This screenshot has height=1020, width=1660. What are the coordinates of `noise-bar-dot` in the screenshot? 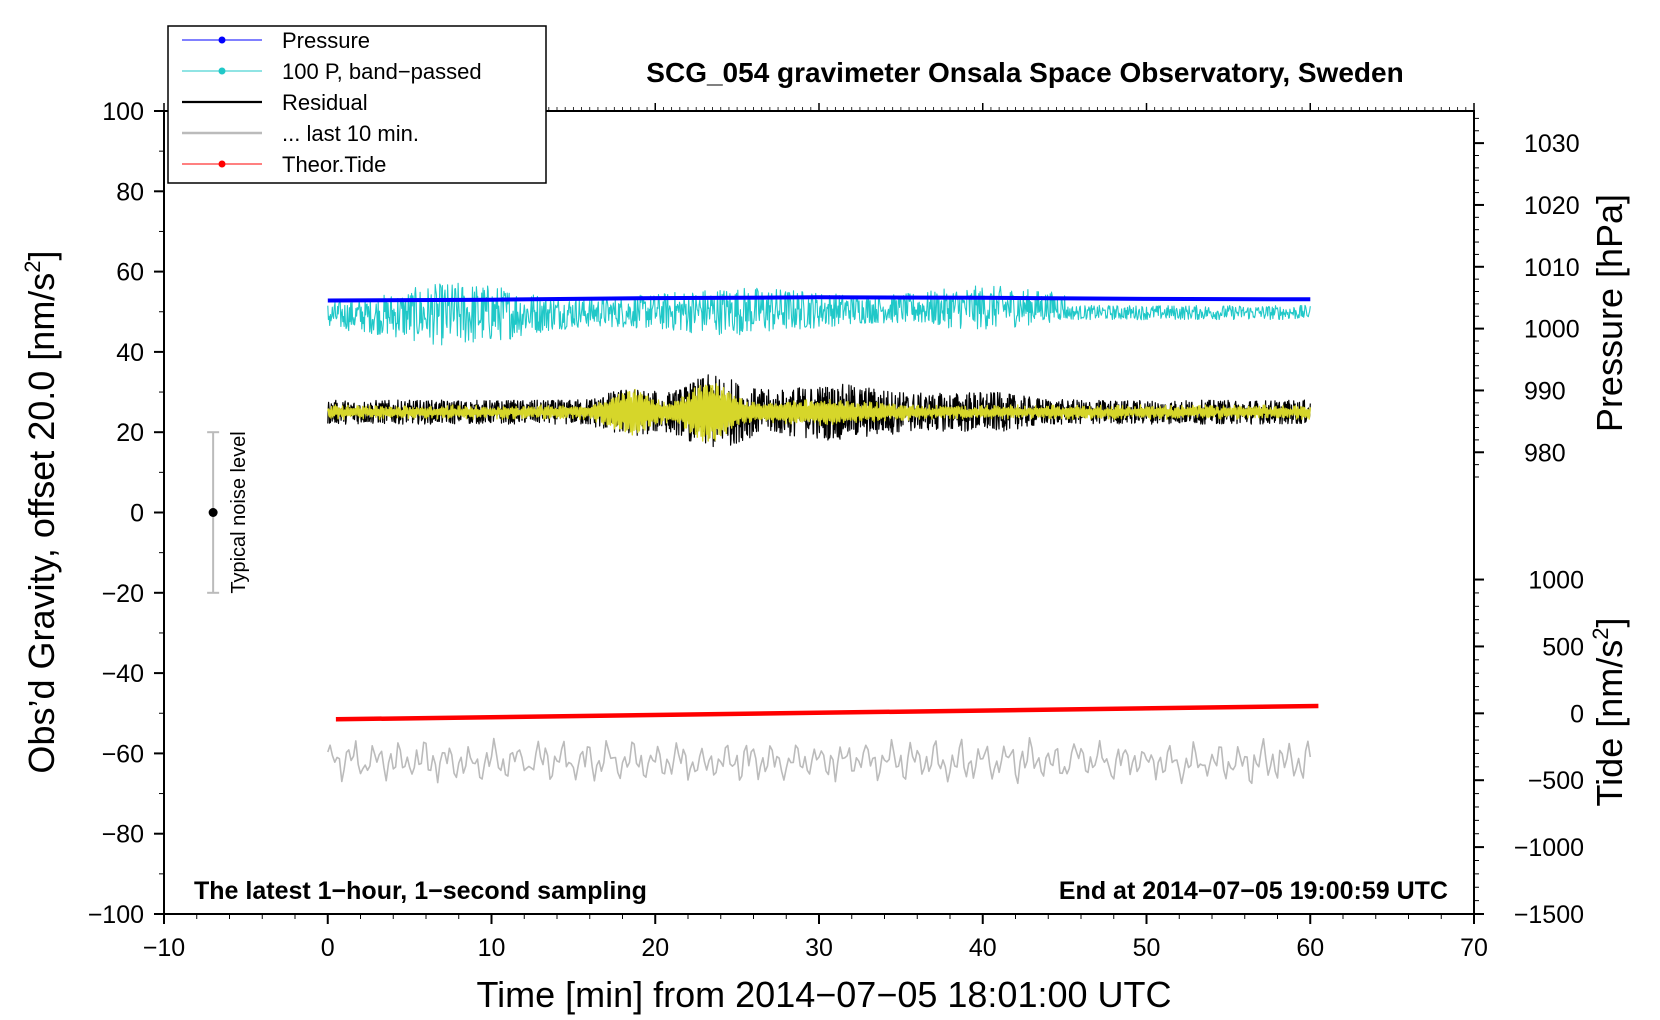 It's located at (213, 512).